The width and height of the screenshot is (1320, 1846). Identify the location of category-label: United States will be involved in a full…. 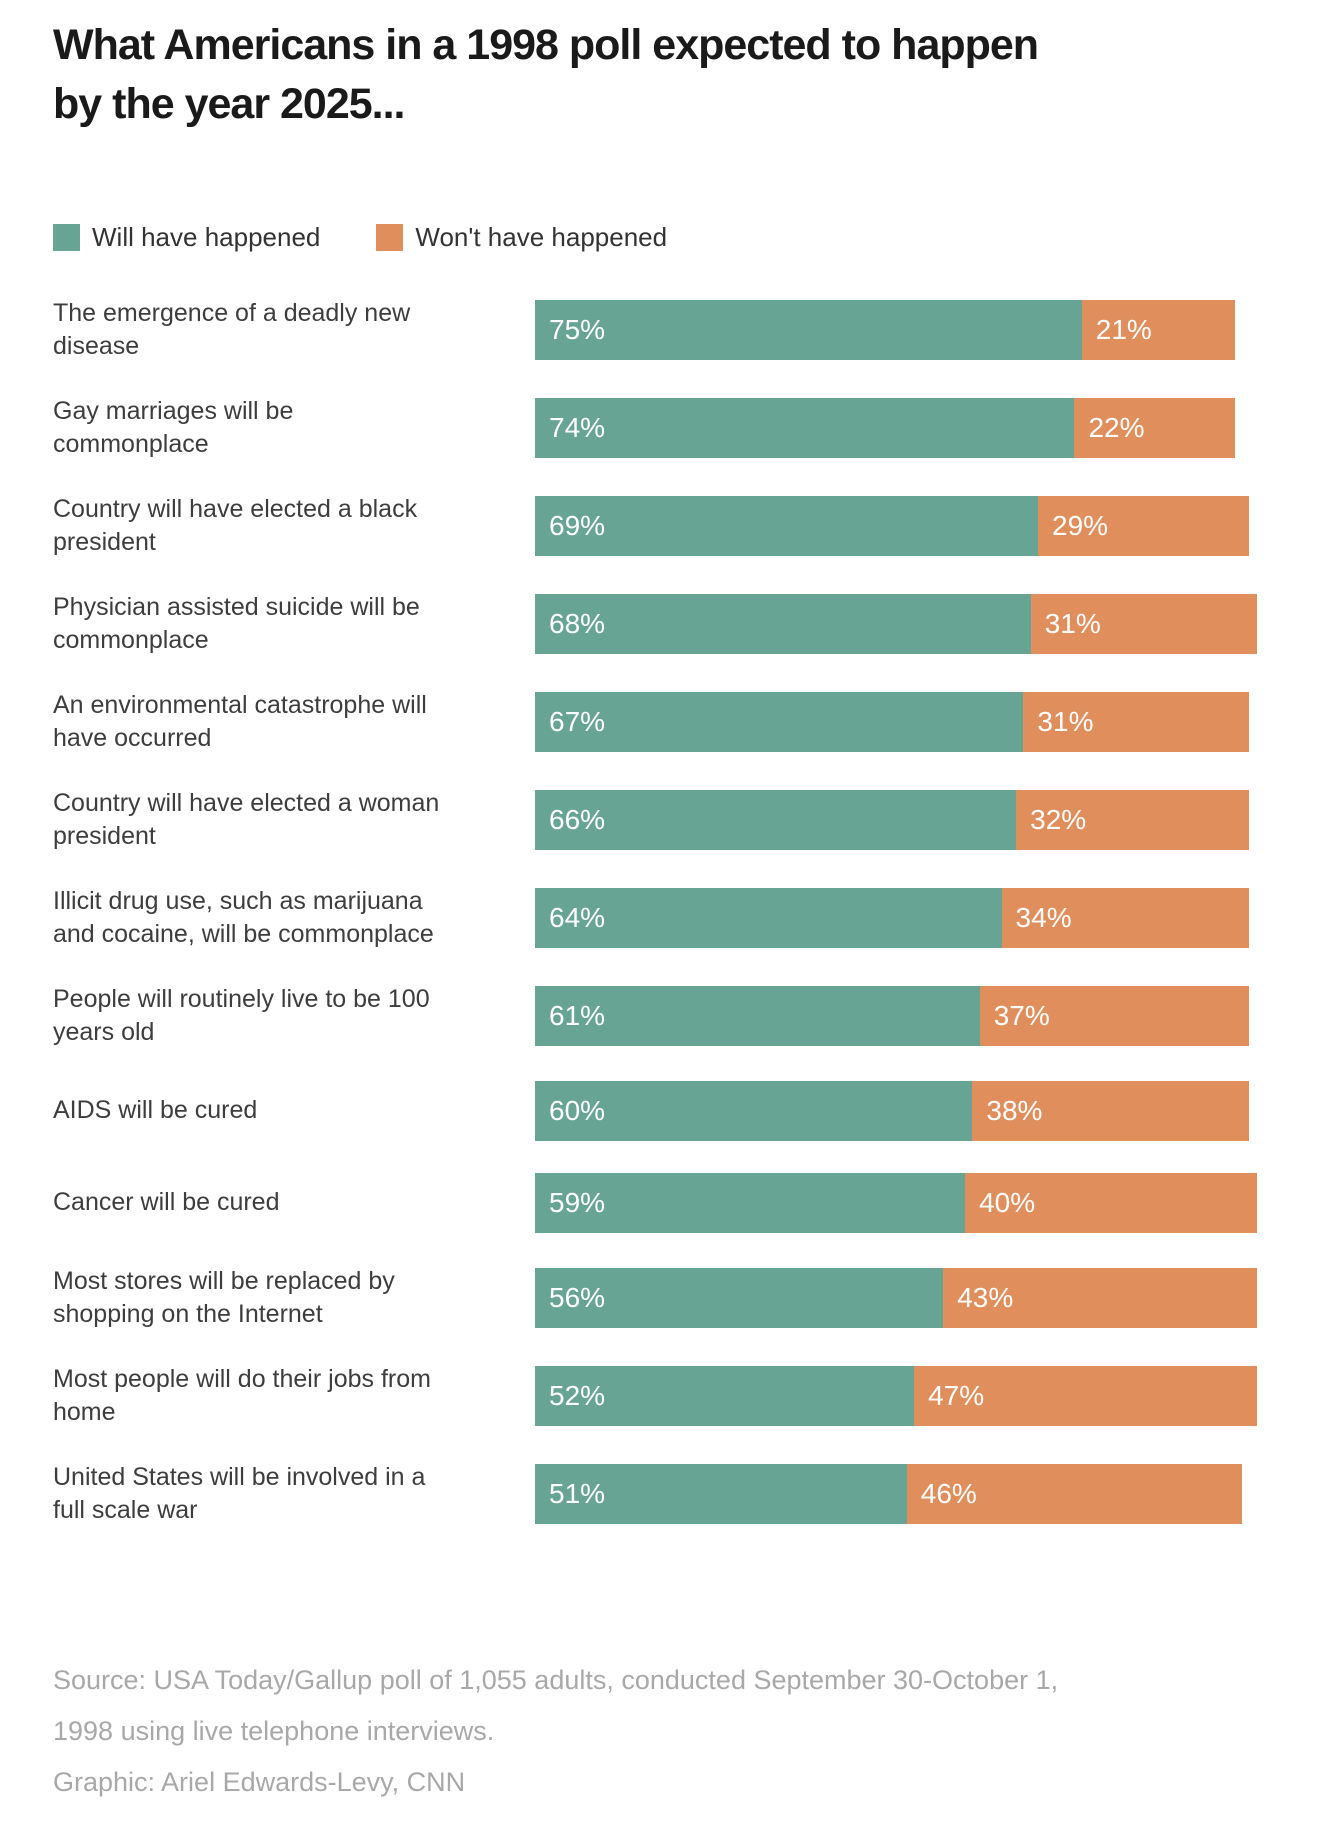
(239, 1493).